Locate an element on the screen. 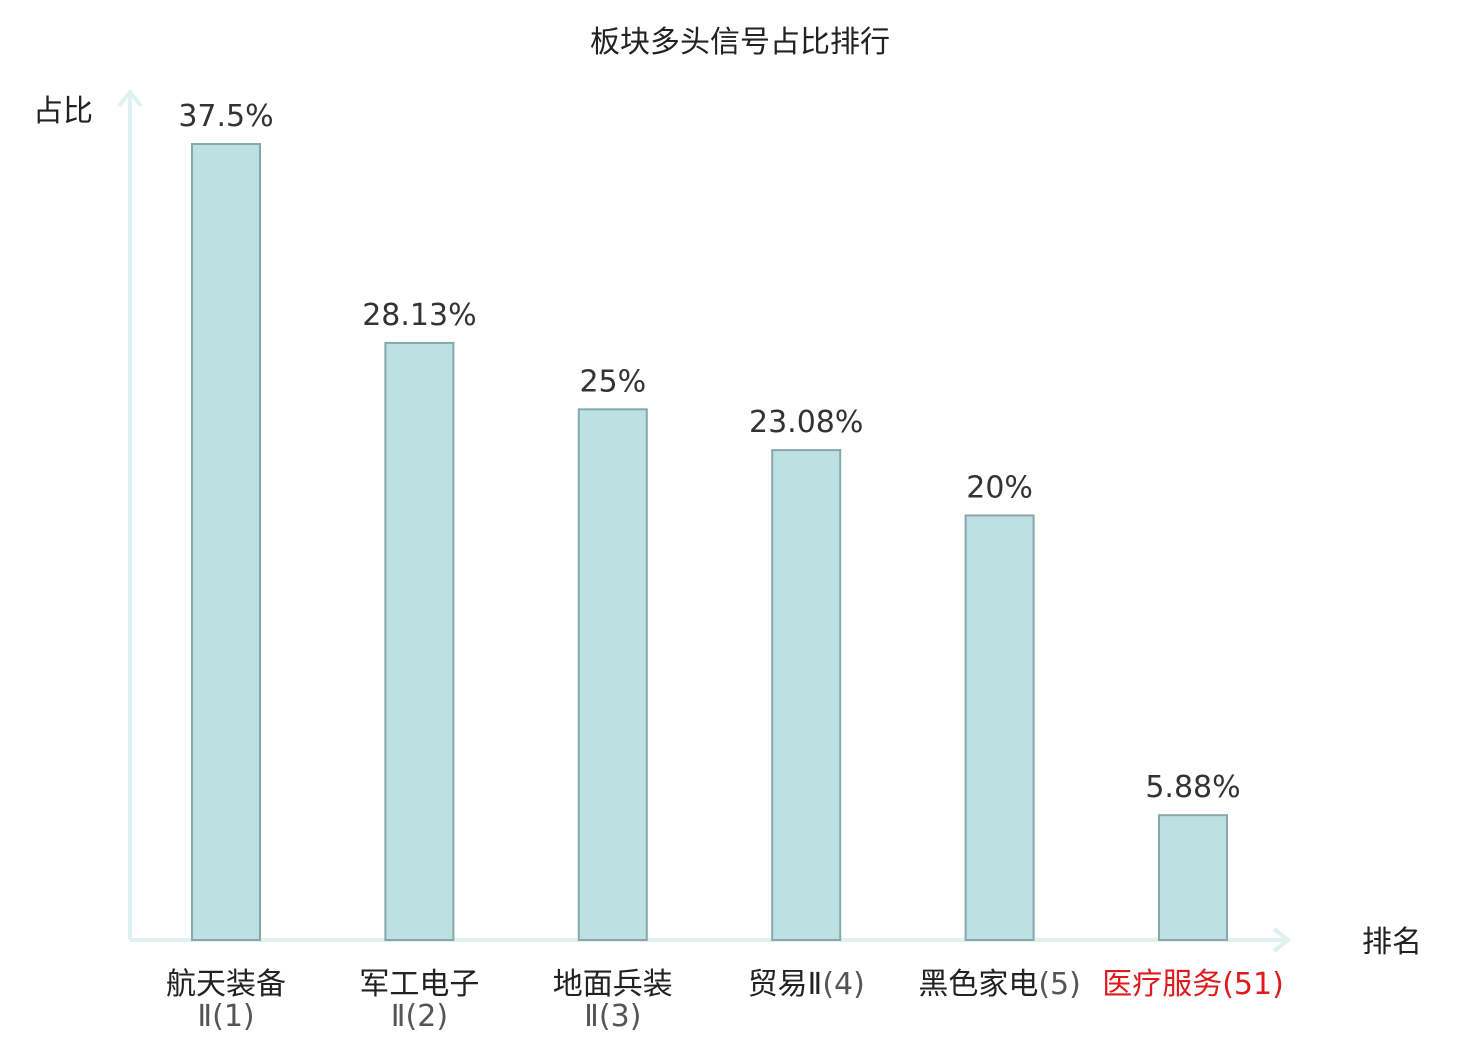 The width and height of the screenshot is (1480, 1040). category-label-1: 航天装备 is located at coordinates (226, 984).